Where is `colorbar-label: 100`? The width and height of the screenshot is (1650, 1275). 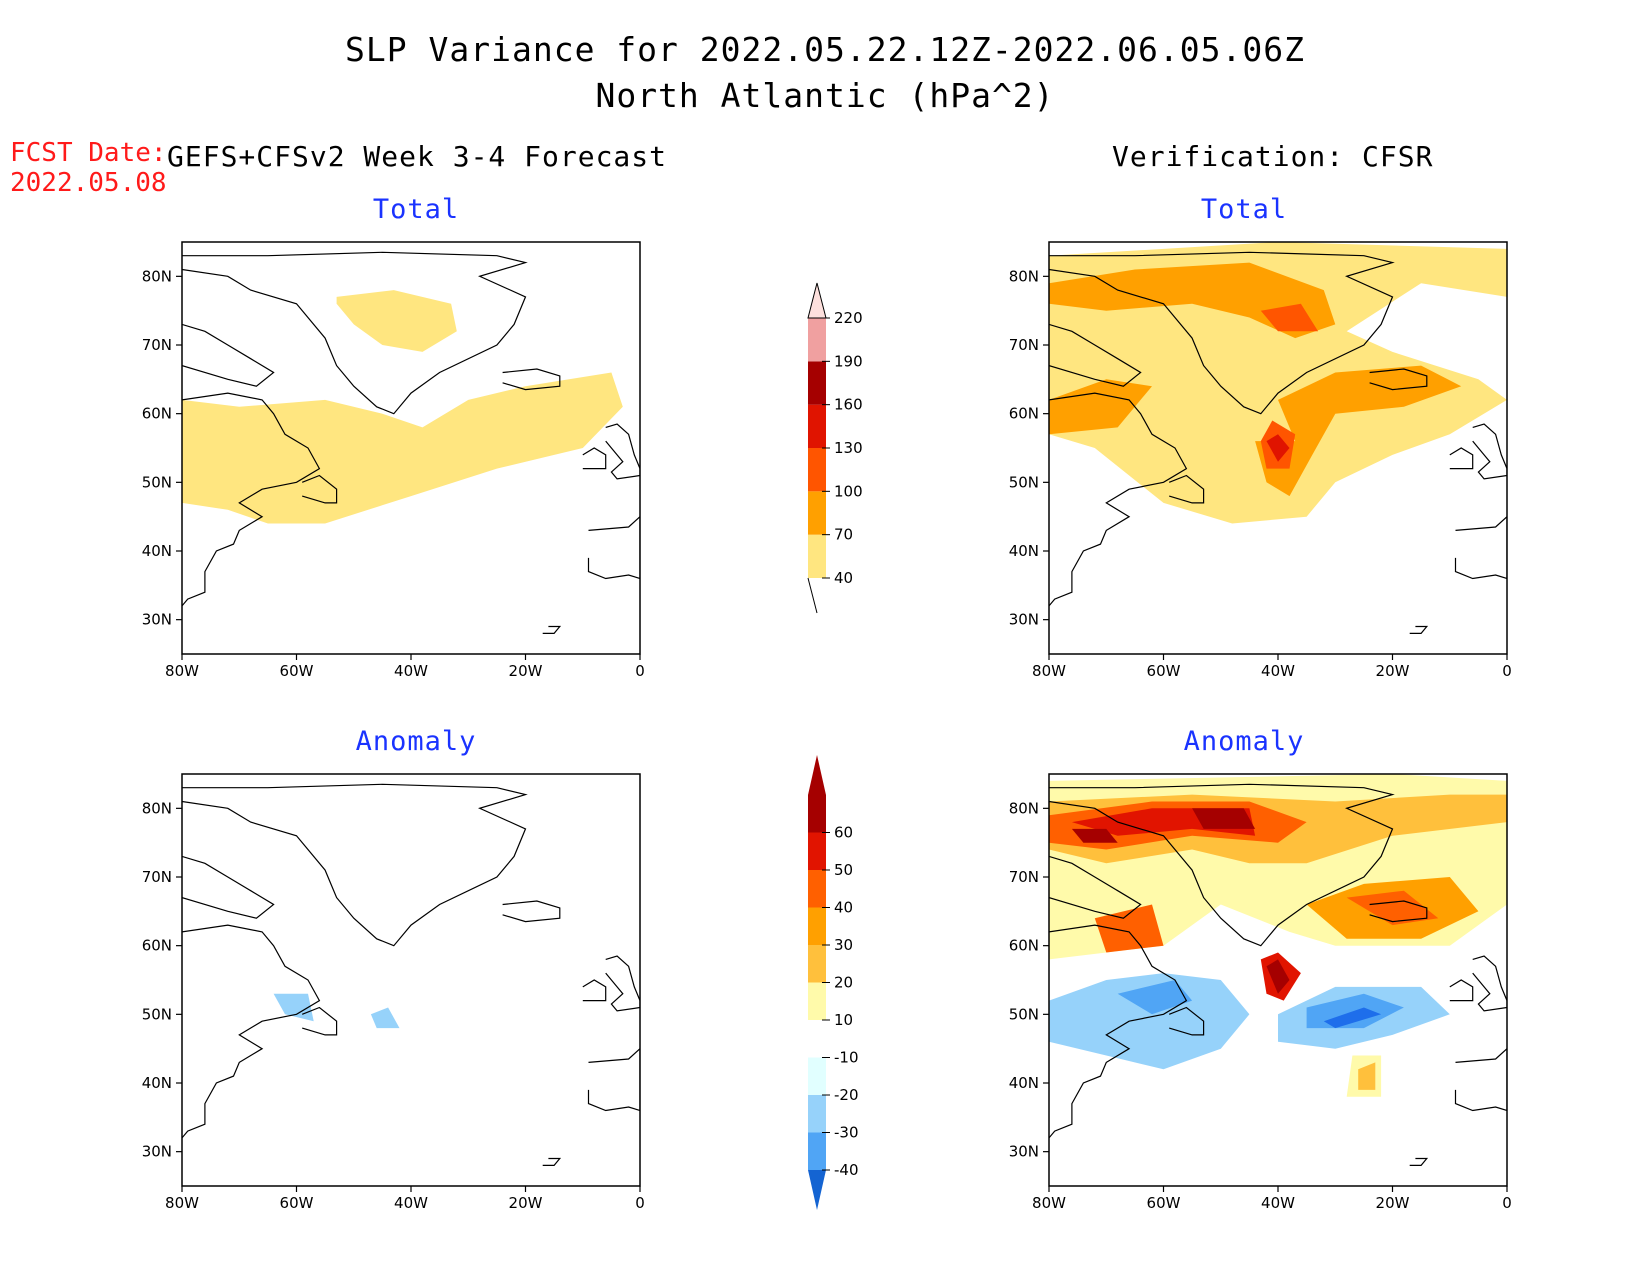 colorbar-label: 100 is located at coordinates (848, 491).